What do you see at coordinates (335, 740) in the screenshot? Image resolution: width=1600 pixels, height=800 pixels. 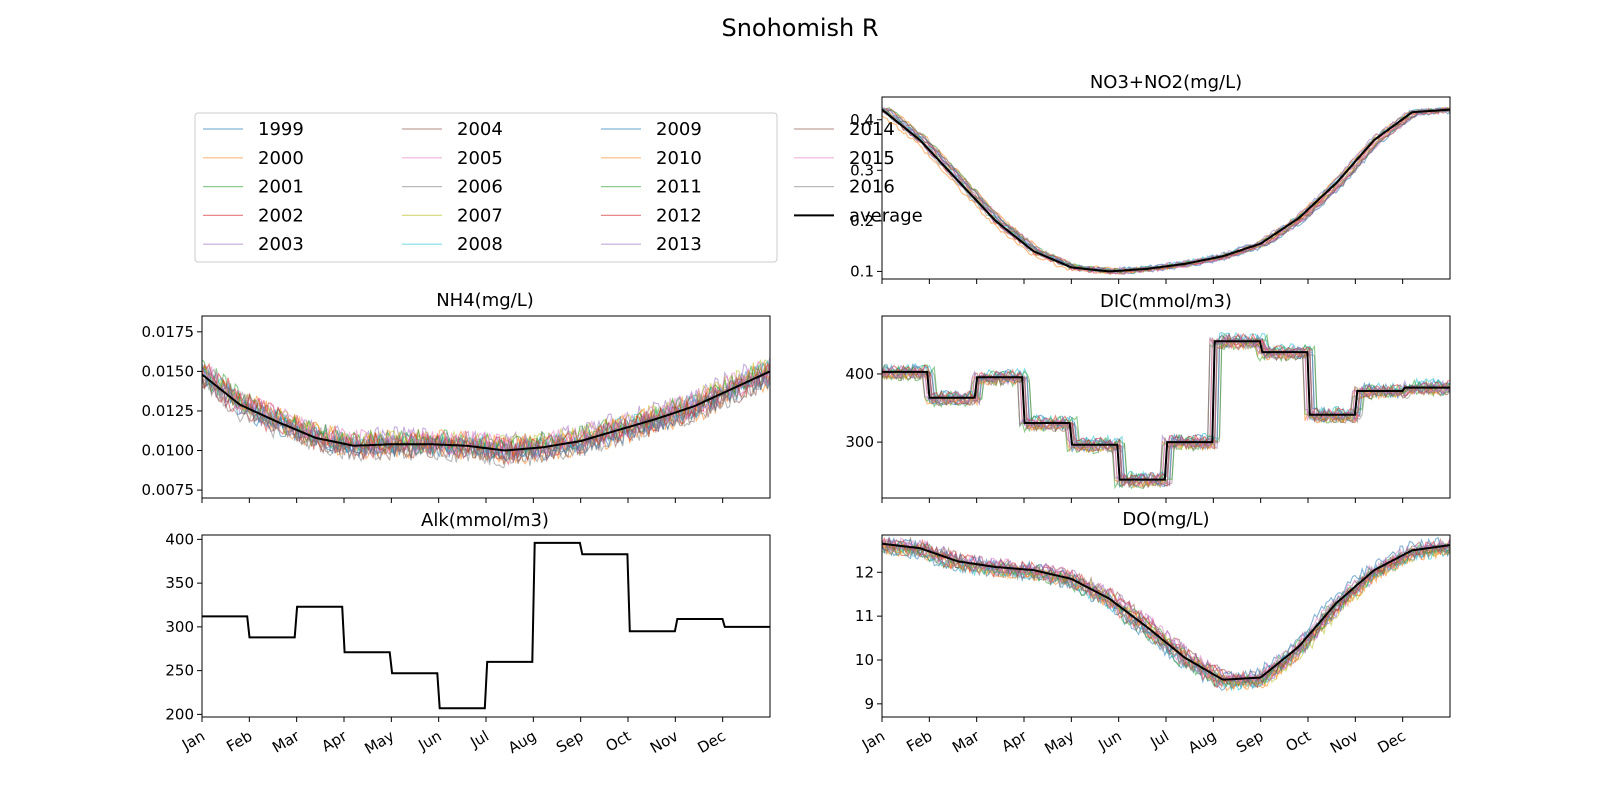 I see `xtick-label-alk-Apr: Apr` at bounding box center [335, 740].